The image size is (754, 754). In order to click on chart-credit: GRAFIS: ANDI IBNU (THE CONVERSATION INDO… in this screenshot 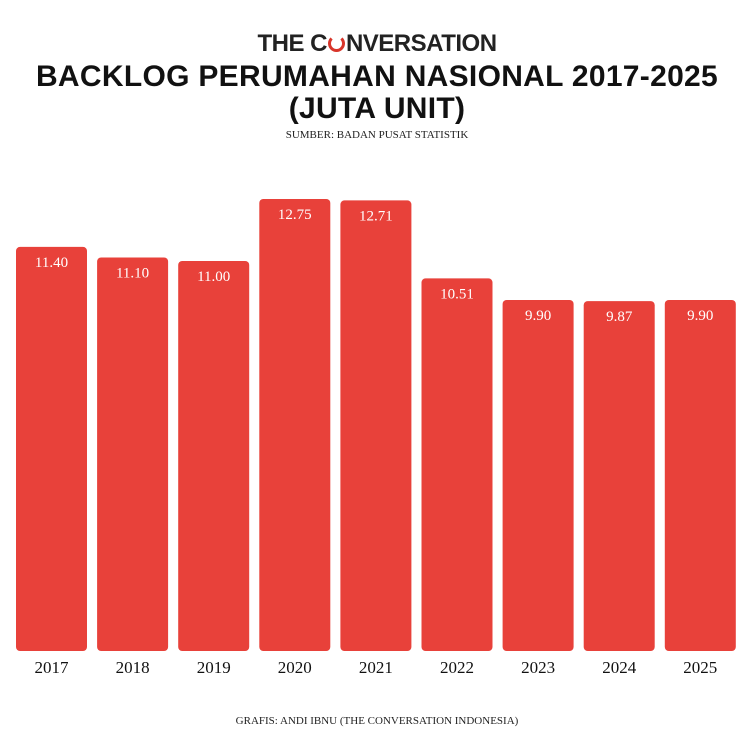, I will do `click(377, 721)`.